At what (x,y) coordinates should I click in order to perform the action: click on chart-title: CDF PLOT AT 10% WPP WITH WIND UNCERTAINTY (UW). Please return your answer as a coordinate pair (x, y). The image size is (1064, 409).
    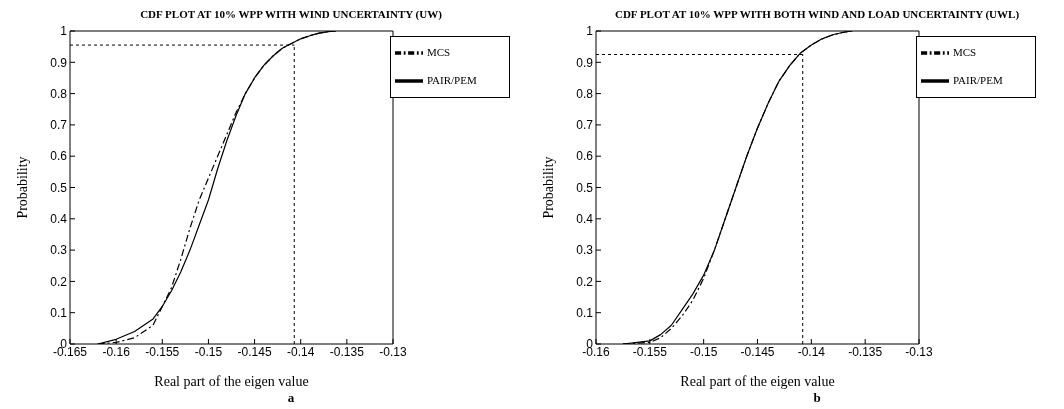
    Looking at the image, I should click on (291, 15).